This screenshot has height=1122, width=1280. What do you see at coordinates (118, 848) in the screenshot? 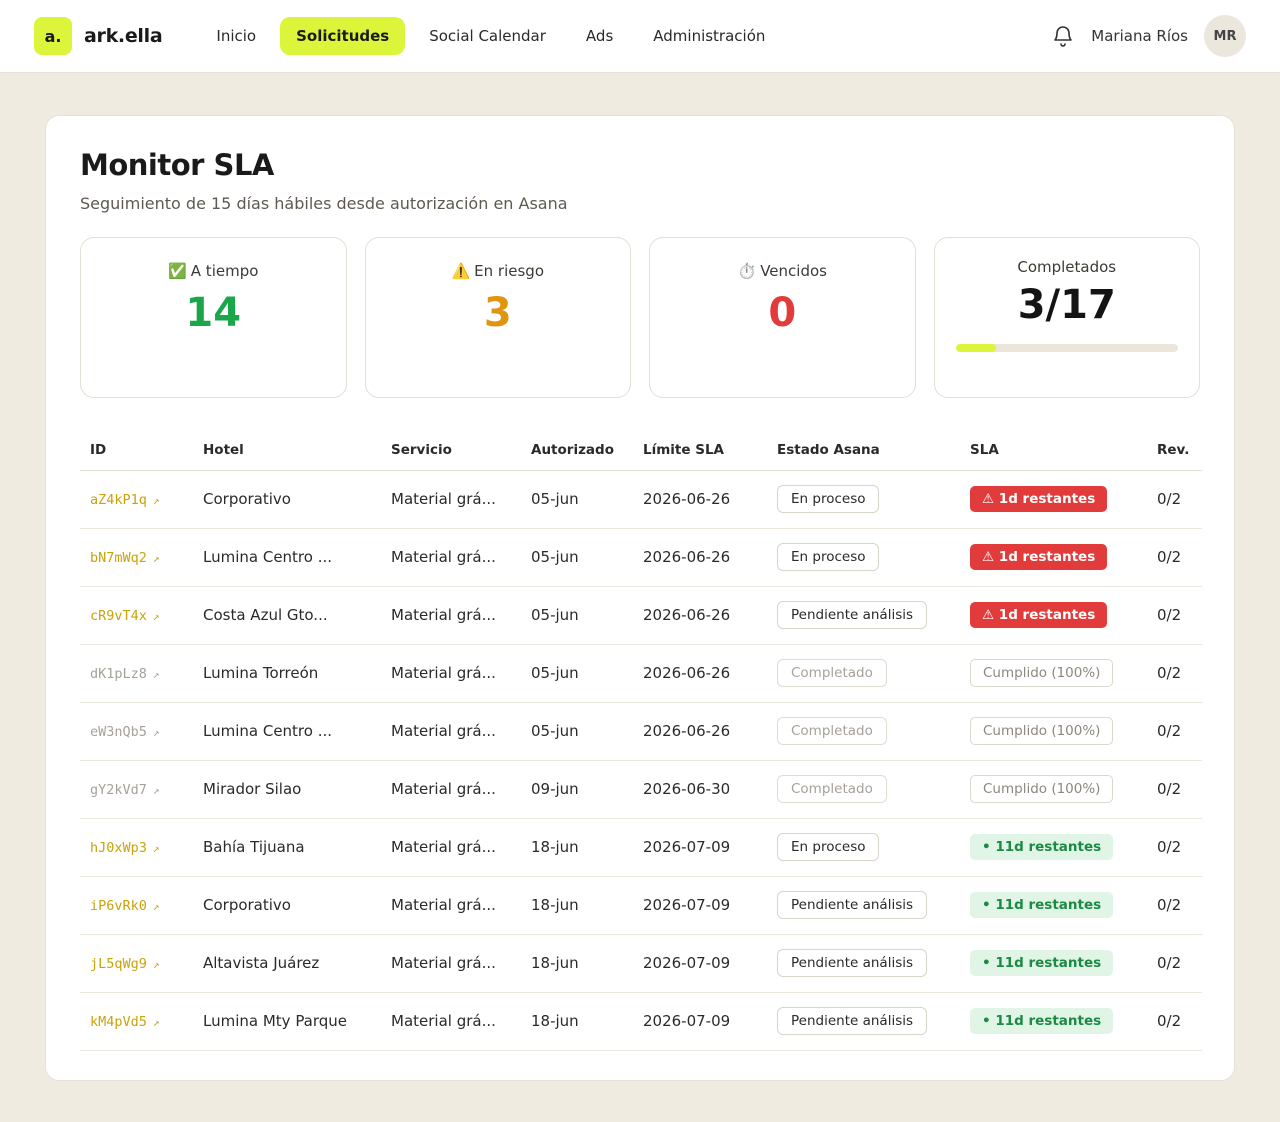
I see `request-id: hJ0xWp3` at bounding box center [118, 848].